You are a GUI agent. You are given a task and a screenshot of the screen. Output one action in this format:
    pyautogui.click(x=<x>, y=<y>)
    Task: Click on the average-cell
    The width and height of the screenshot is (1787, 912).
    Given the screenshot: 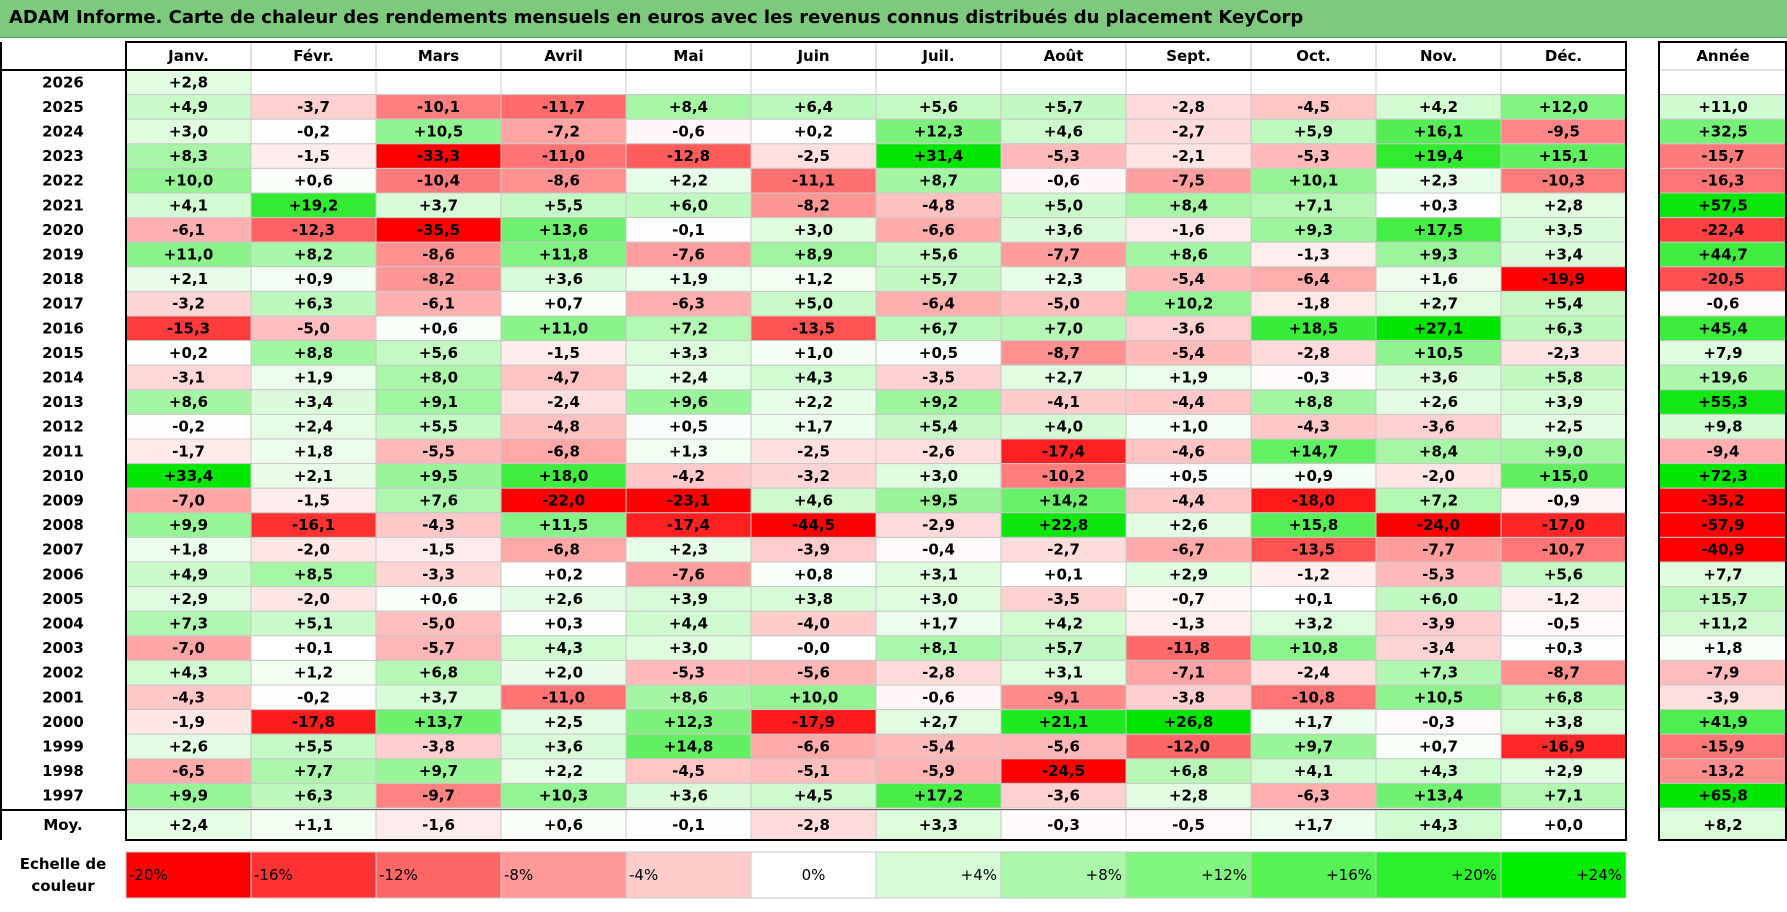 What is the action you would take?
    pyautogui.click(x=438, y=825)
    